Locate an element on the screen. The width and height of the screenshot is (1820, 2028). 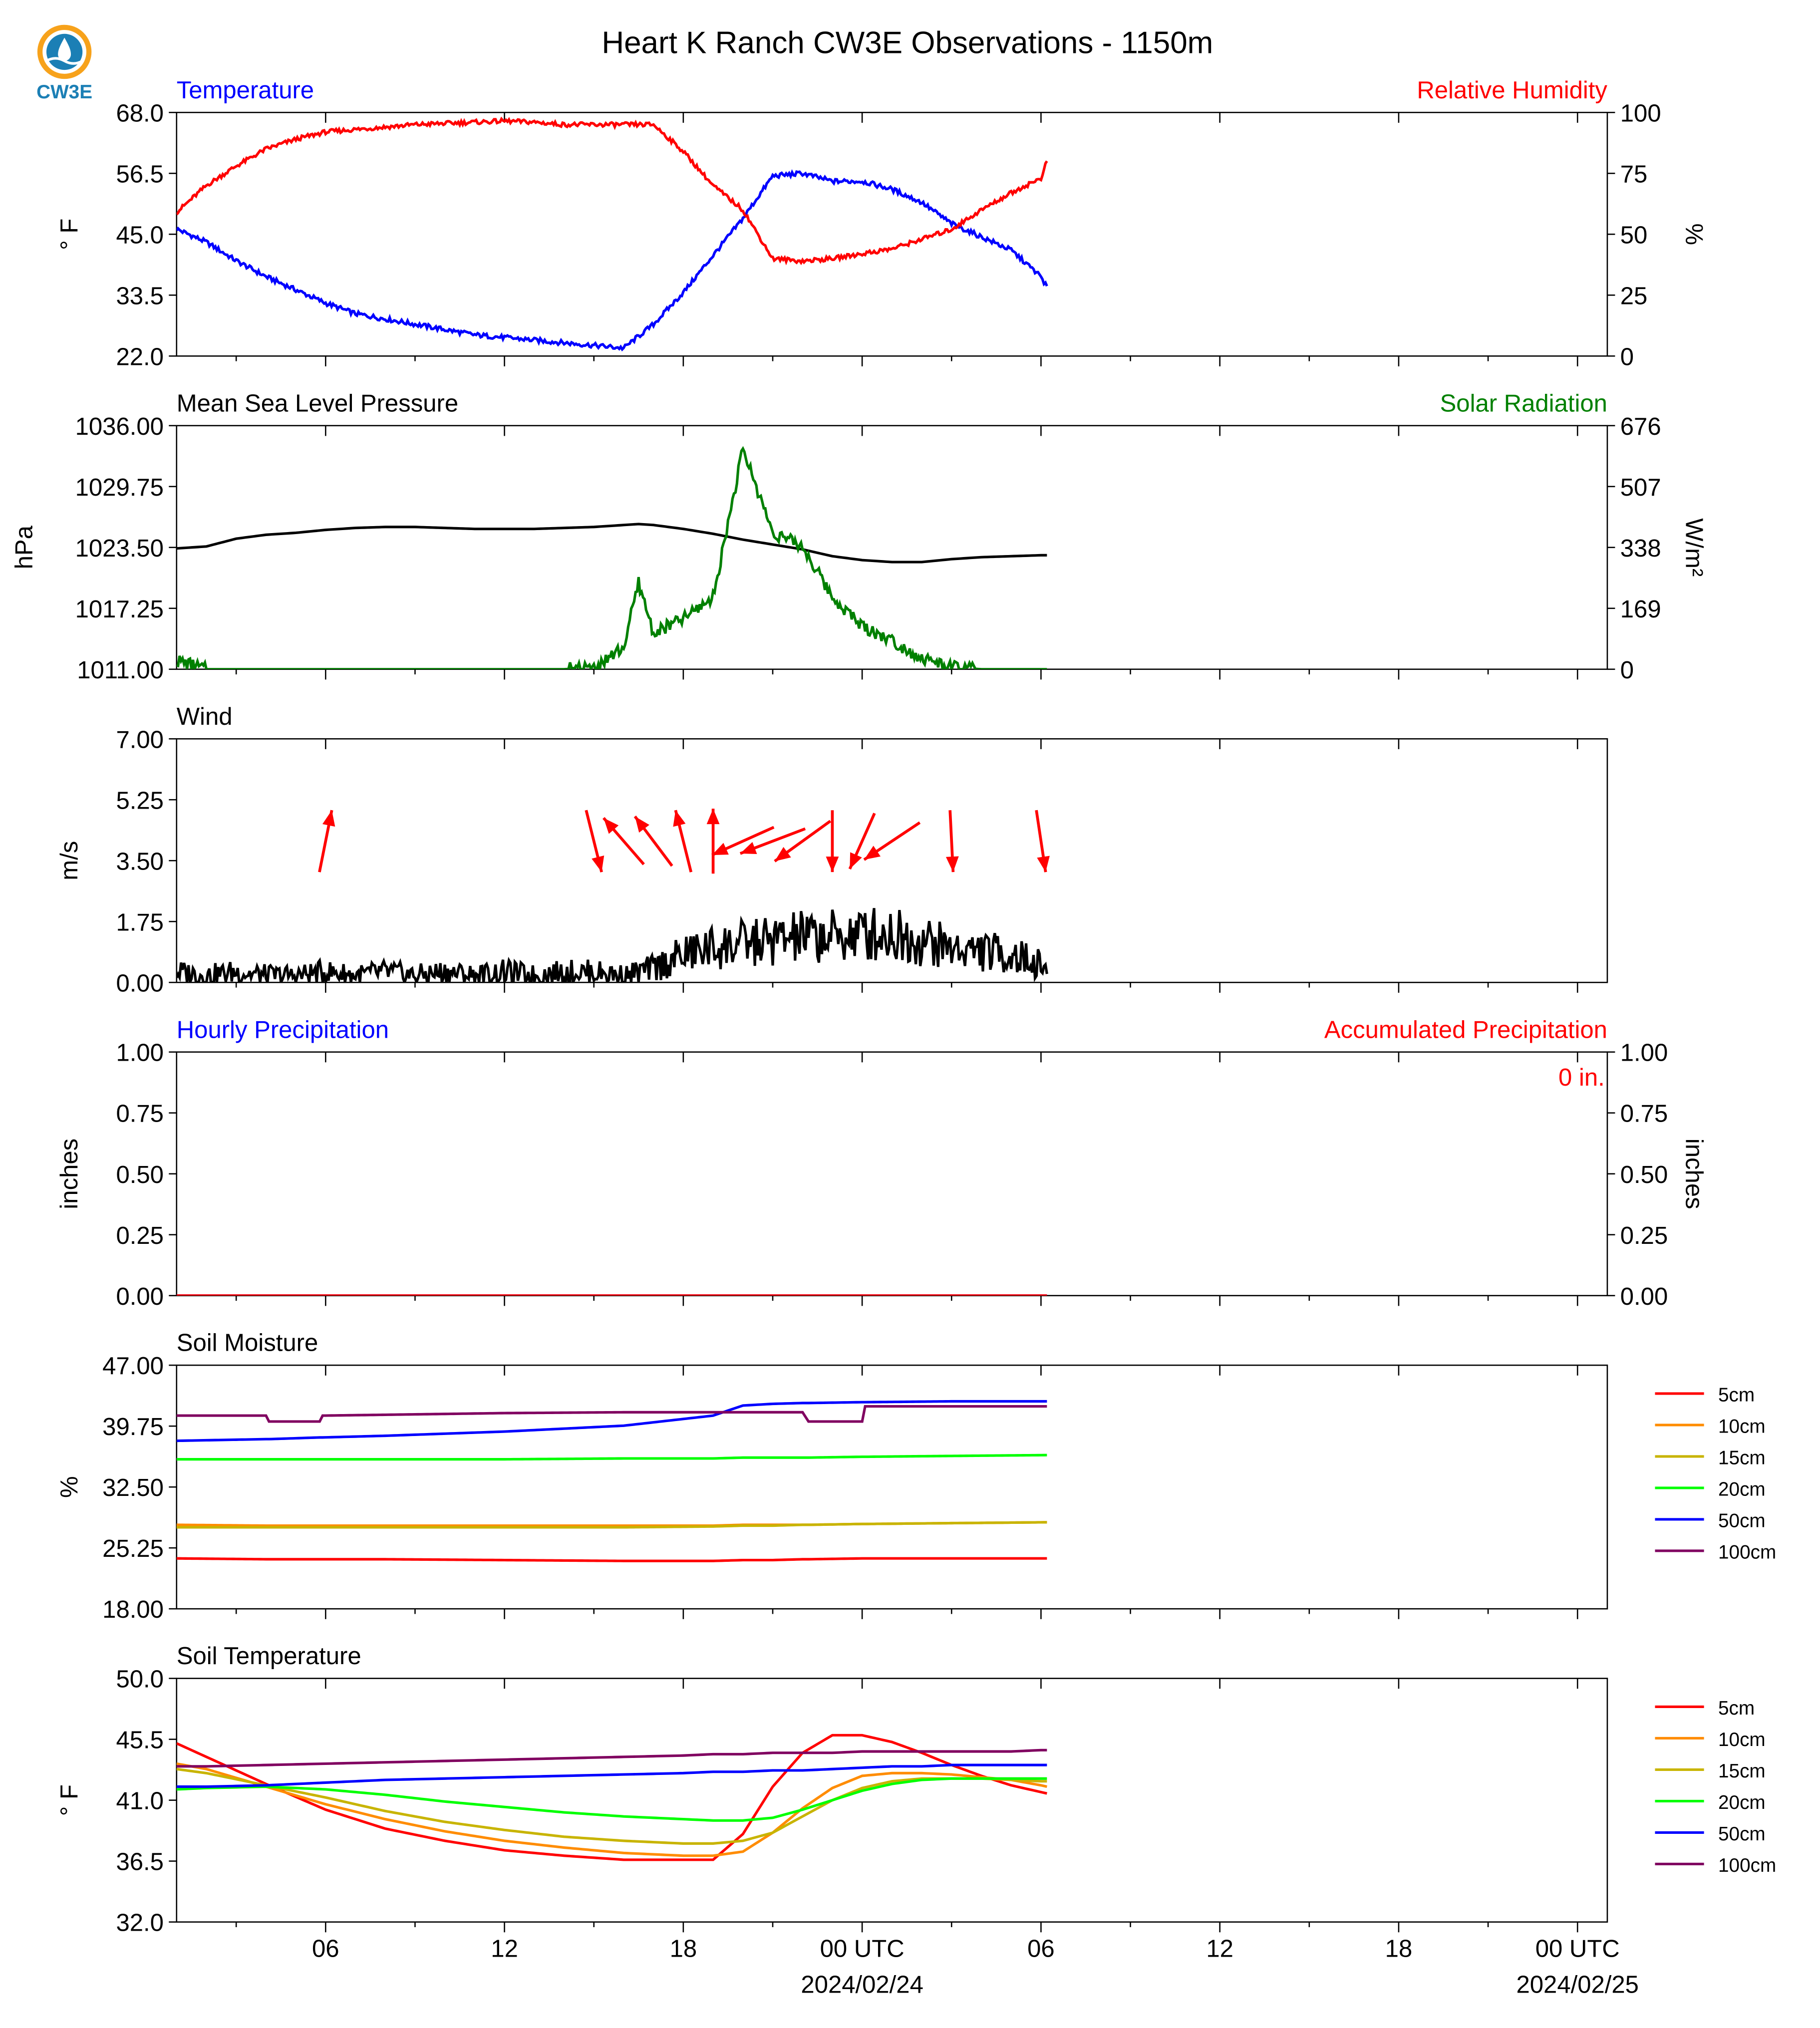
y-tick-label-left: 1036.00 is located at coordinates (119, 426).